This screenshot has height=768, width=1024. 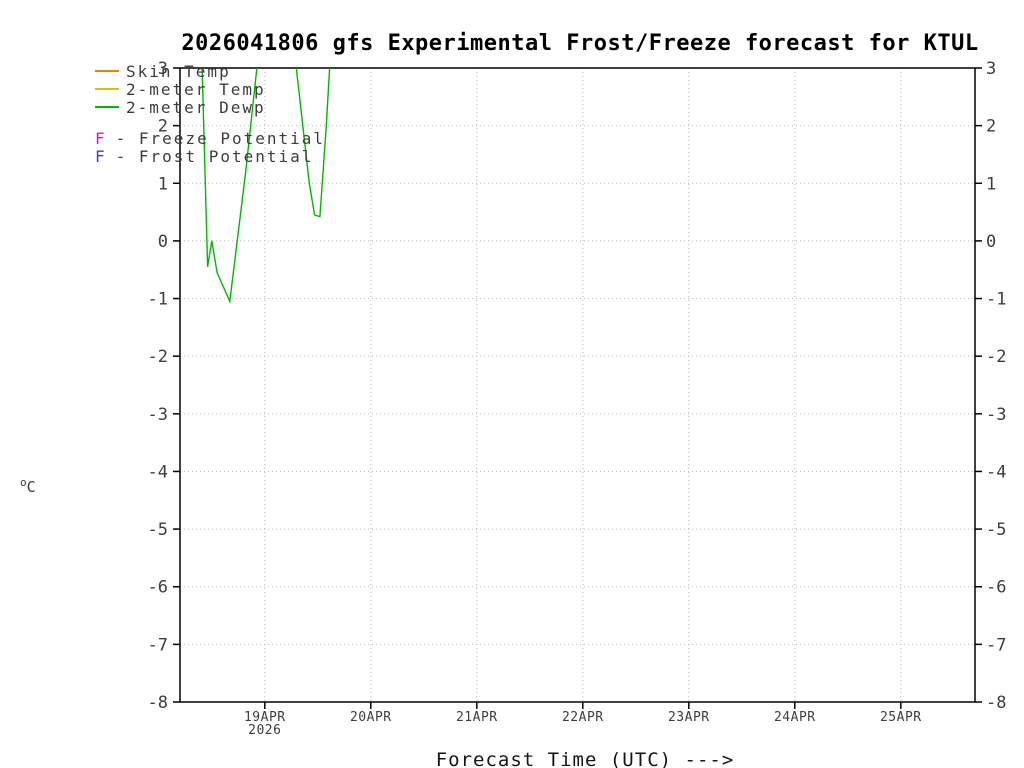 I want to click on legend-item-2m-temp: 2-meter Temp, so click(x=180, y=89).